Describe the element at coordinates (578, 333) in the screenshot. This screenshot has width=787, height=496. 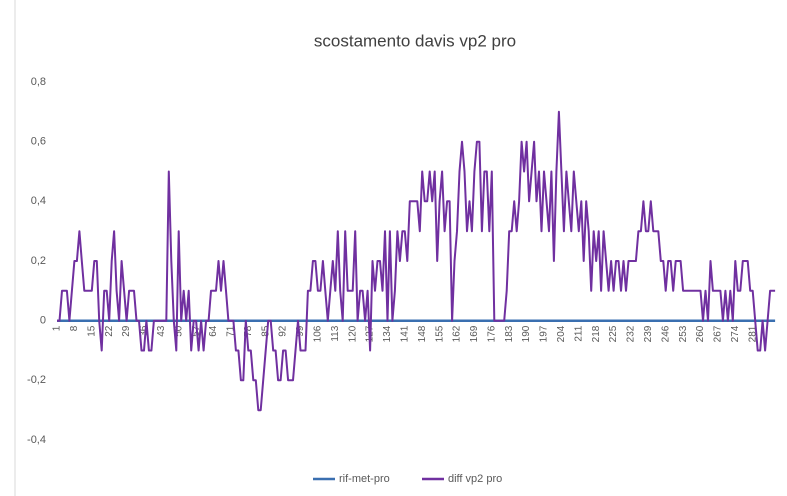
I see `x-tick-label: 211` at that location.